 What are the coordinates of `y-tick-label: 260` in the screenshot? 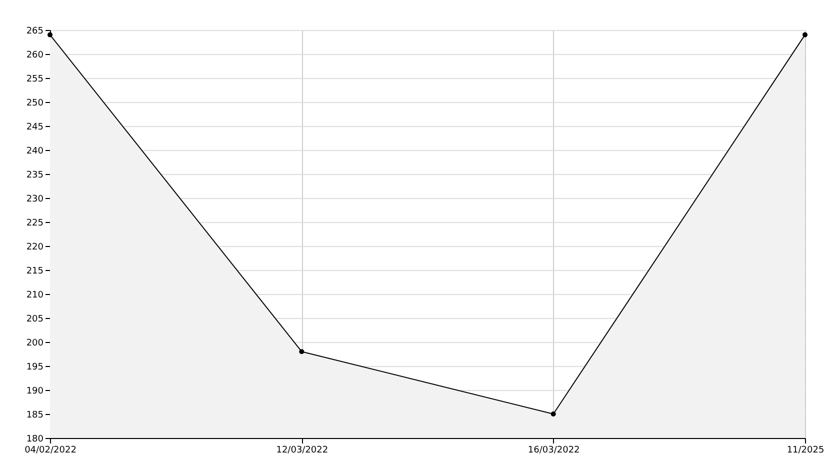 It's located at (35, 55).